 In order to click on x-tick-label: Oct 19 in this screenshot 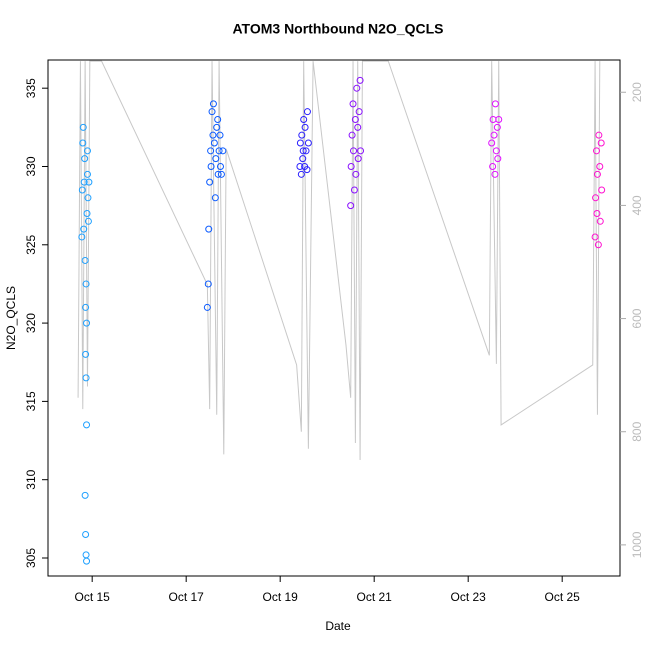, I will do `click(281, 597)`.